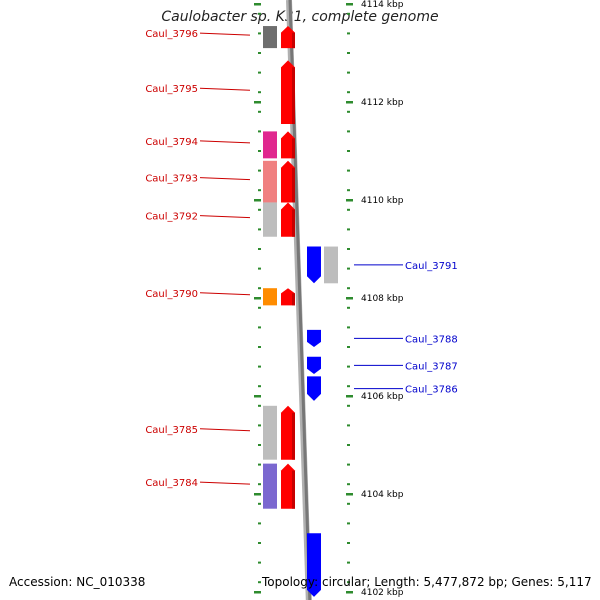  Describe the element at coordinates (431, 366) in the screenshot. I see `gene-label: Caul_3787` at that location.